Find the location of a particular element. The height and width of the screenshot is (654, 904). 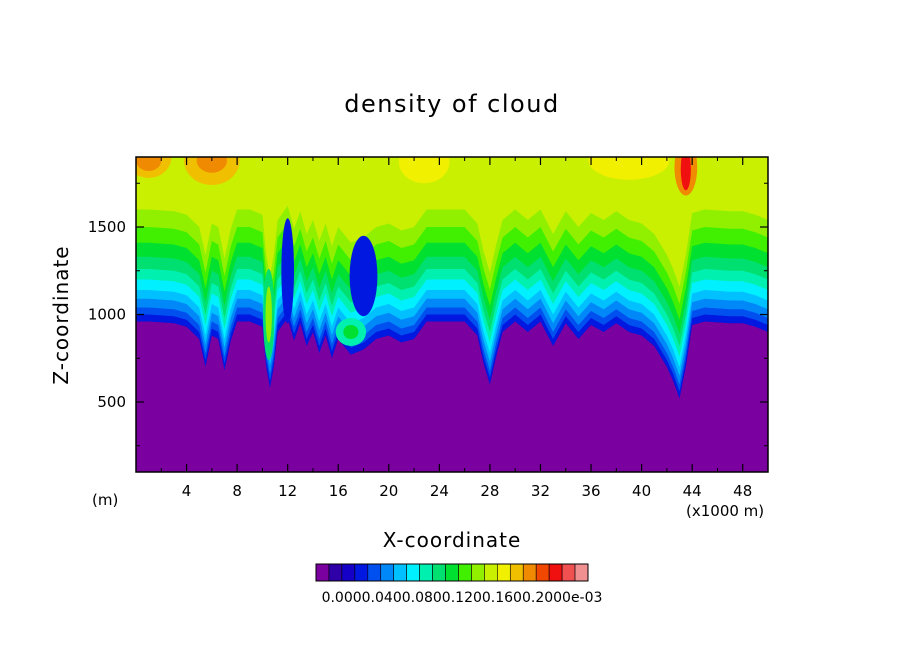

x-unit-right-label: (x1000 m) is located at coordinates (725, 511).